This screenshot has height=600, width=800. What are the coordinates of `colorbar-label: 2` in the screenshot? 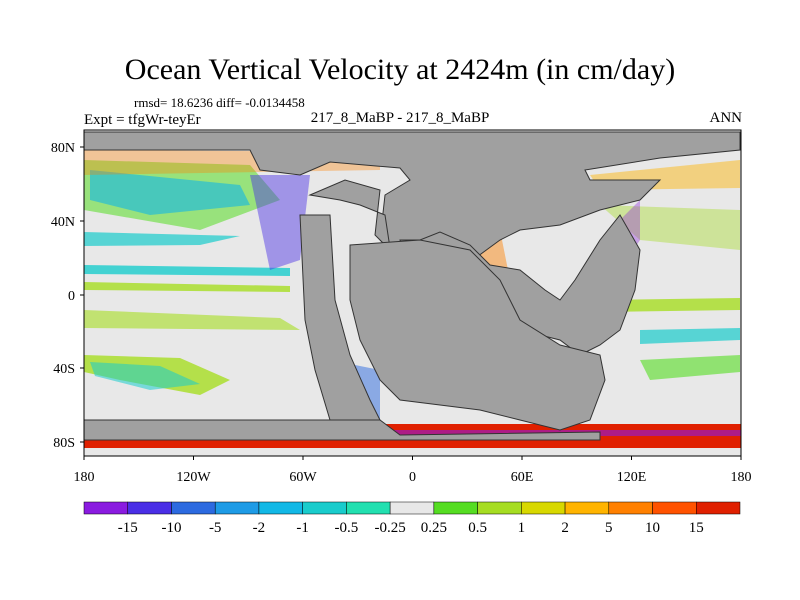 It's located at (565, 528).